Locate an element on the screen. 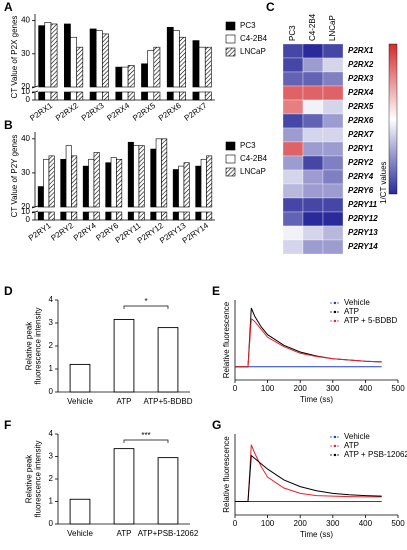  x-tick-label: ATP+5-BDBD is located at coordinates (168, 401).